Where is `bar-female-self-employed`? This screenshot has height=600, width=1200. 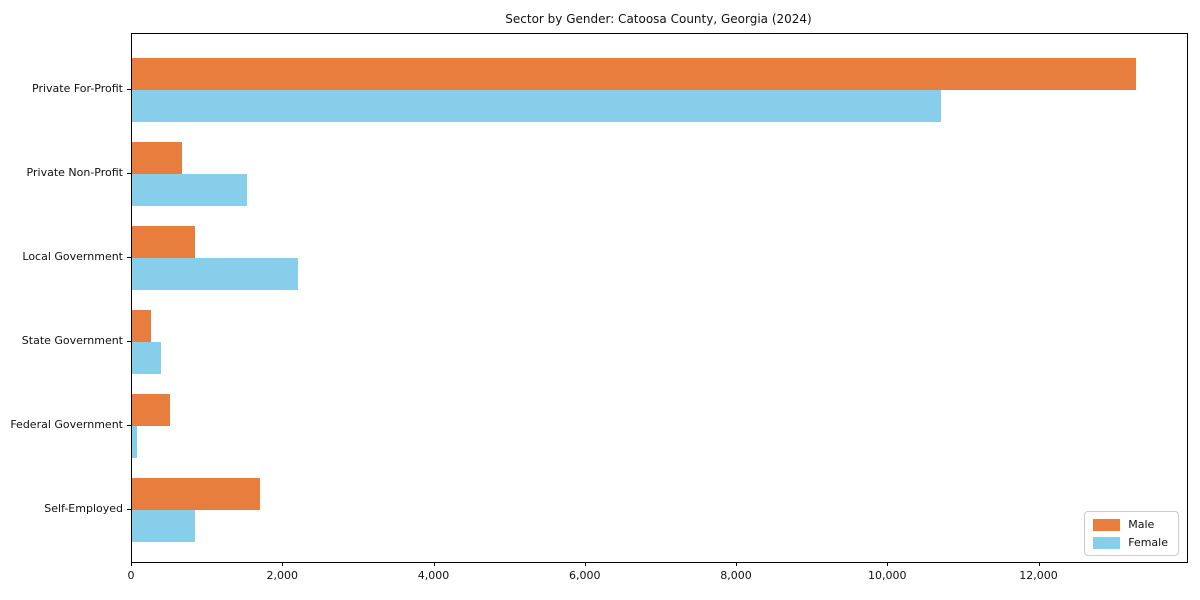
bar-female-self-employed is located at coordinates (164, 526).